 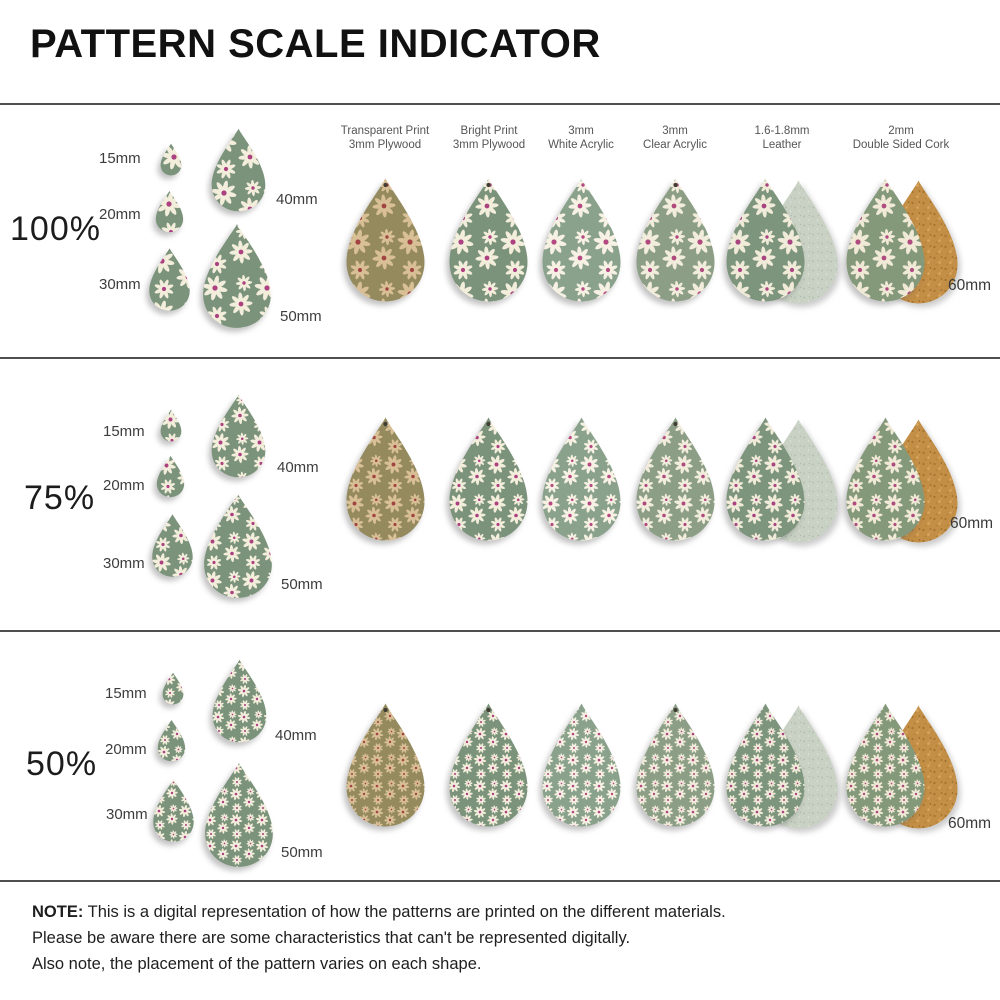 What do you see at coordinates (120, 158) in the screenshot?
I see `size-label-15mm-100: 15mm` at bounding box center [120, 158].